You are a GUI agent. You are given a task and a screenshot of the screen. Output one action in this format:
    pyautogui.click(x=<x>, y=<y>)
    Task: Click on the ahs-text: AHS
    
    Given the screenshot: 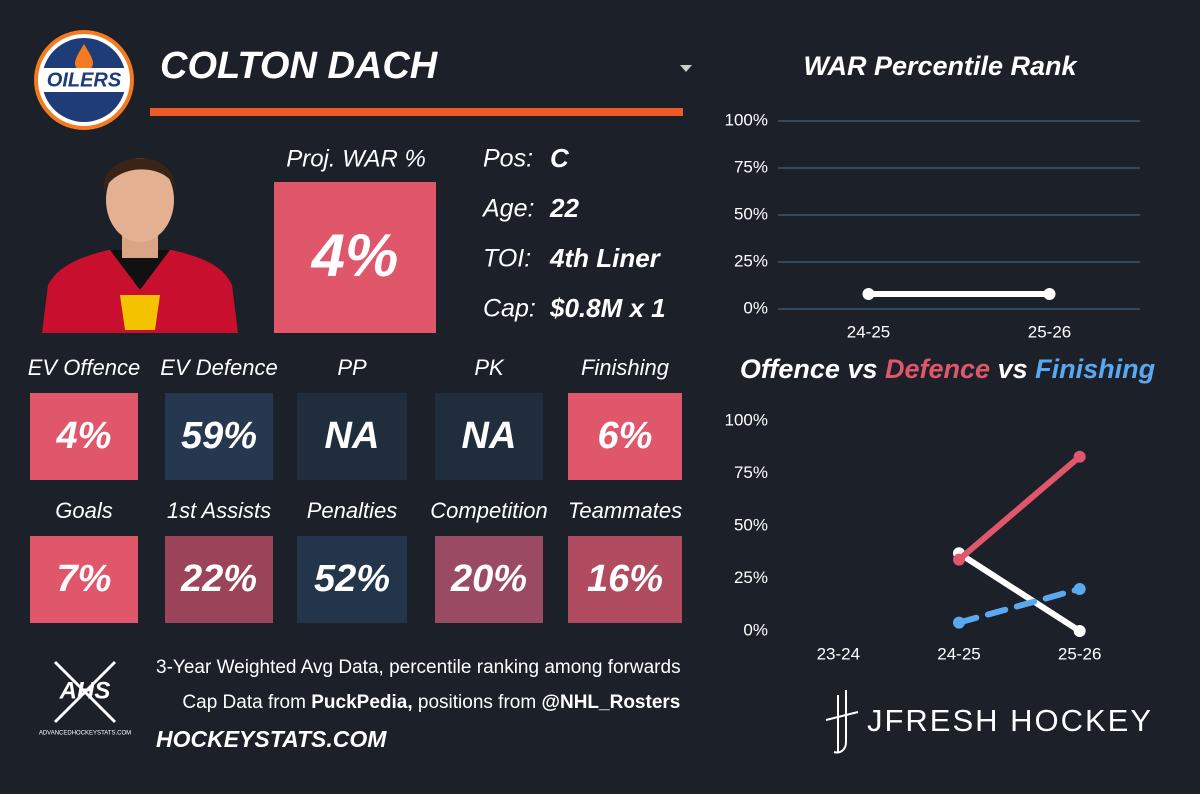 What is the action you would take?
    pyautogui.click(x=85, y=690)
    